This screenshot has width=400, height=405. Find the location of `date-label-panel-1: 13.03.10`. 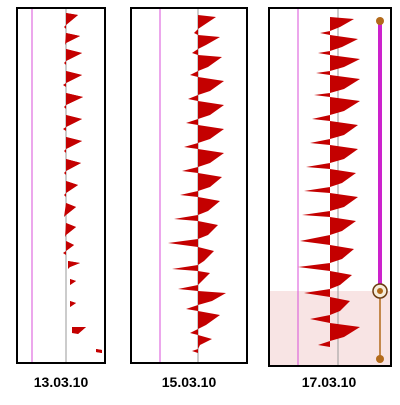

date-label-panel-1: 13.03.10 is located at coordinates (61, 382).